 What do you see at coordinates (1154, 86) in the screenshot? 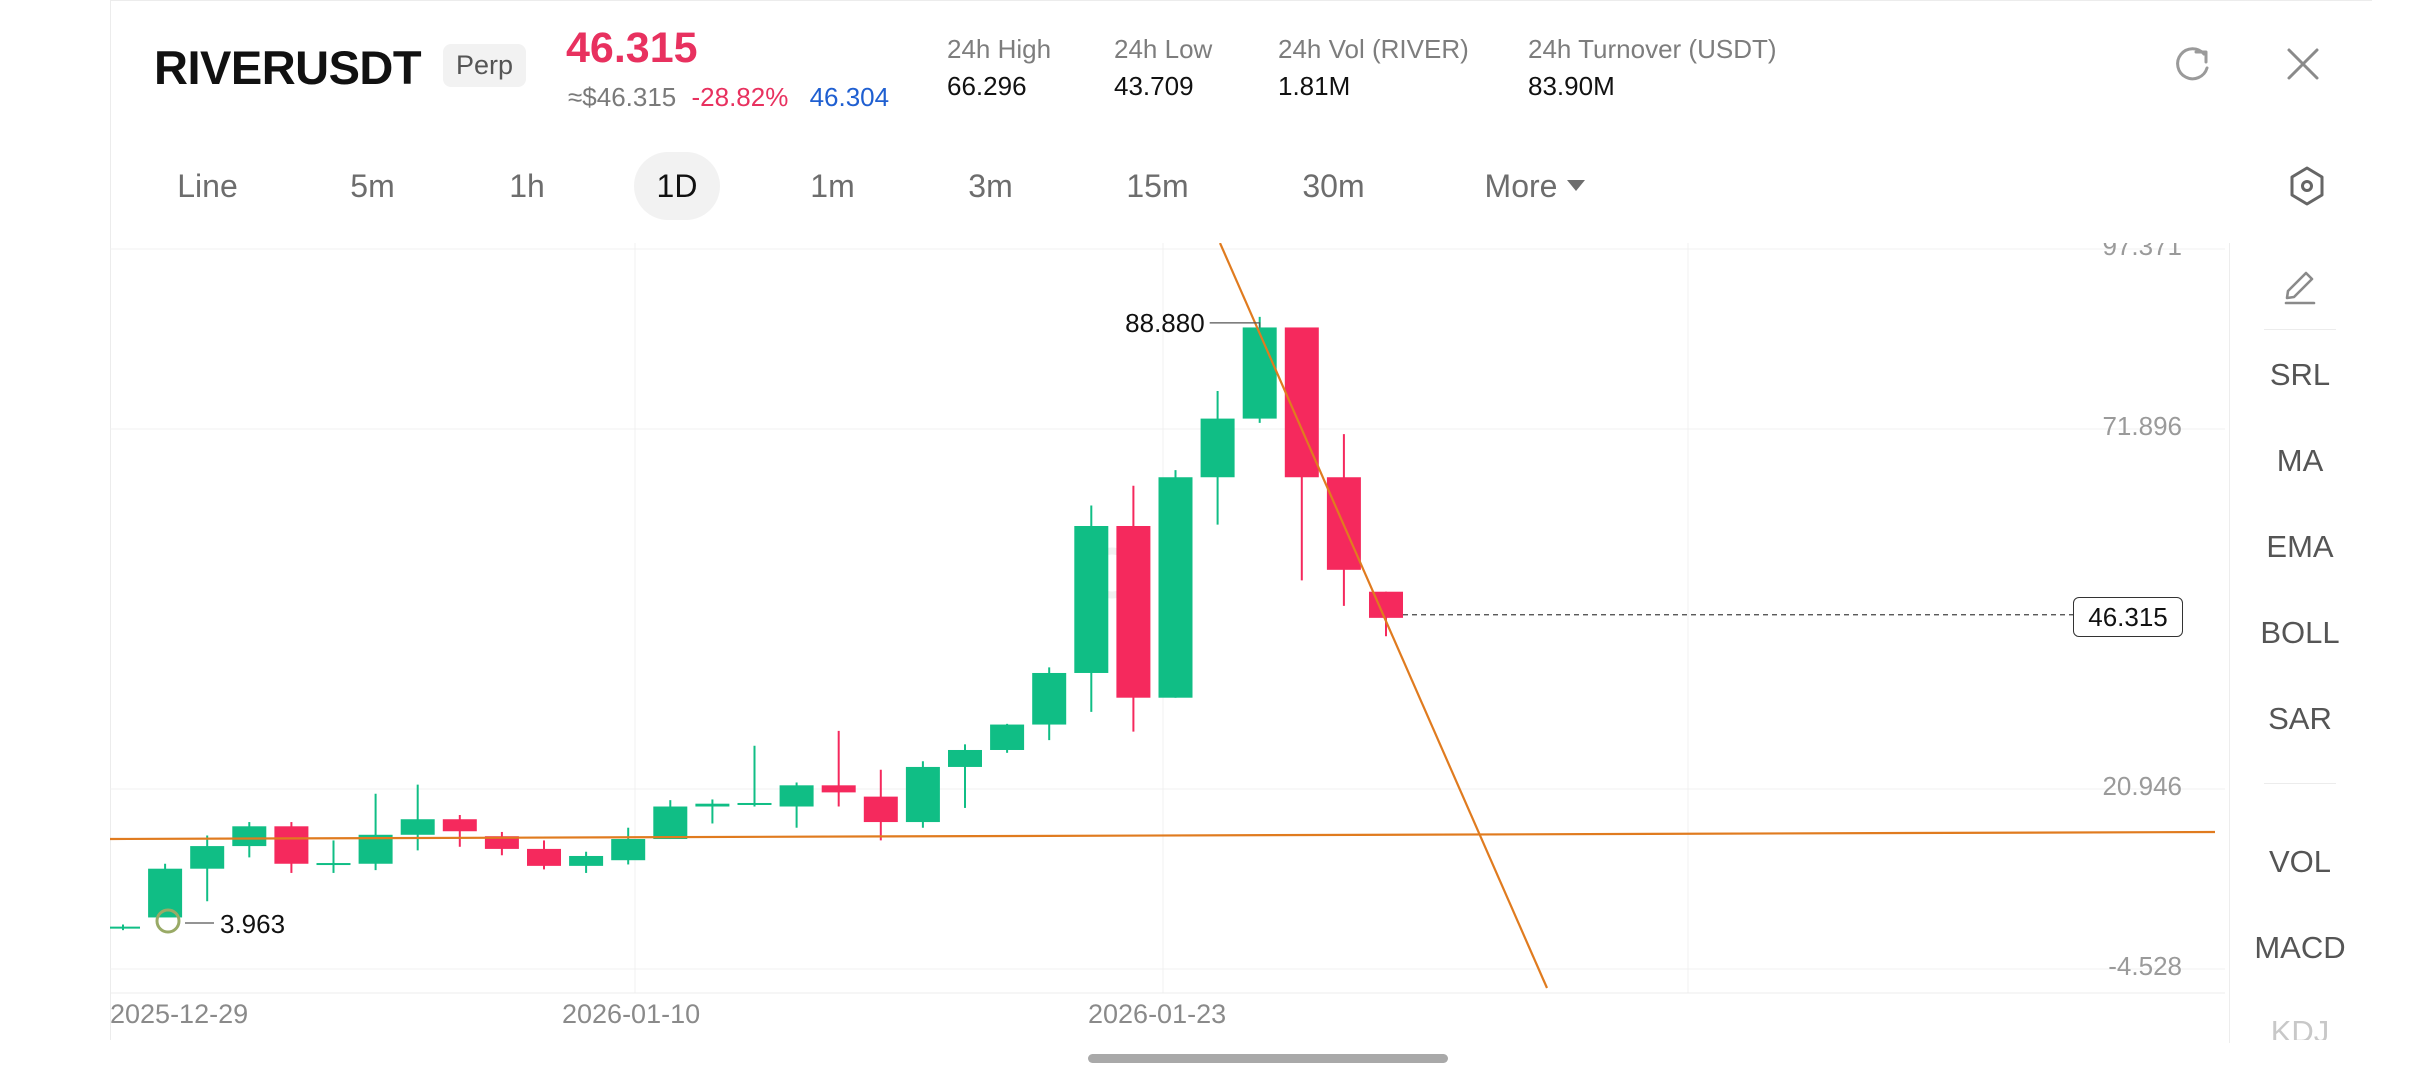
I see `stat-value: 43.709` at bounding box center [1154, 86].